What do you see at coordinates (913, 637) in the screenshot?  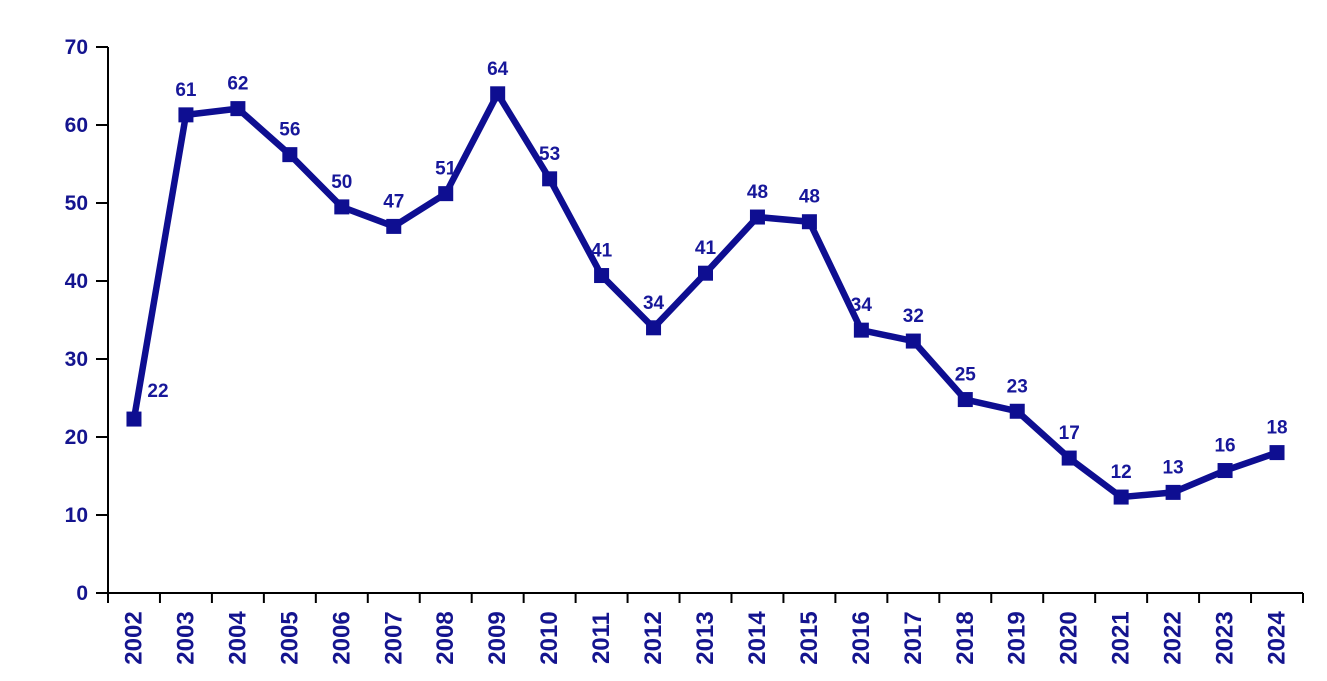 I see `x-tick-label-2017: 2017` at bounding box center [913, 637].